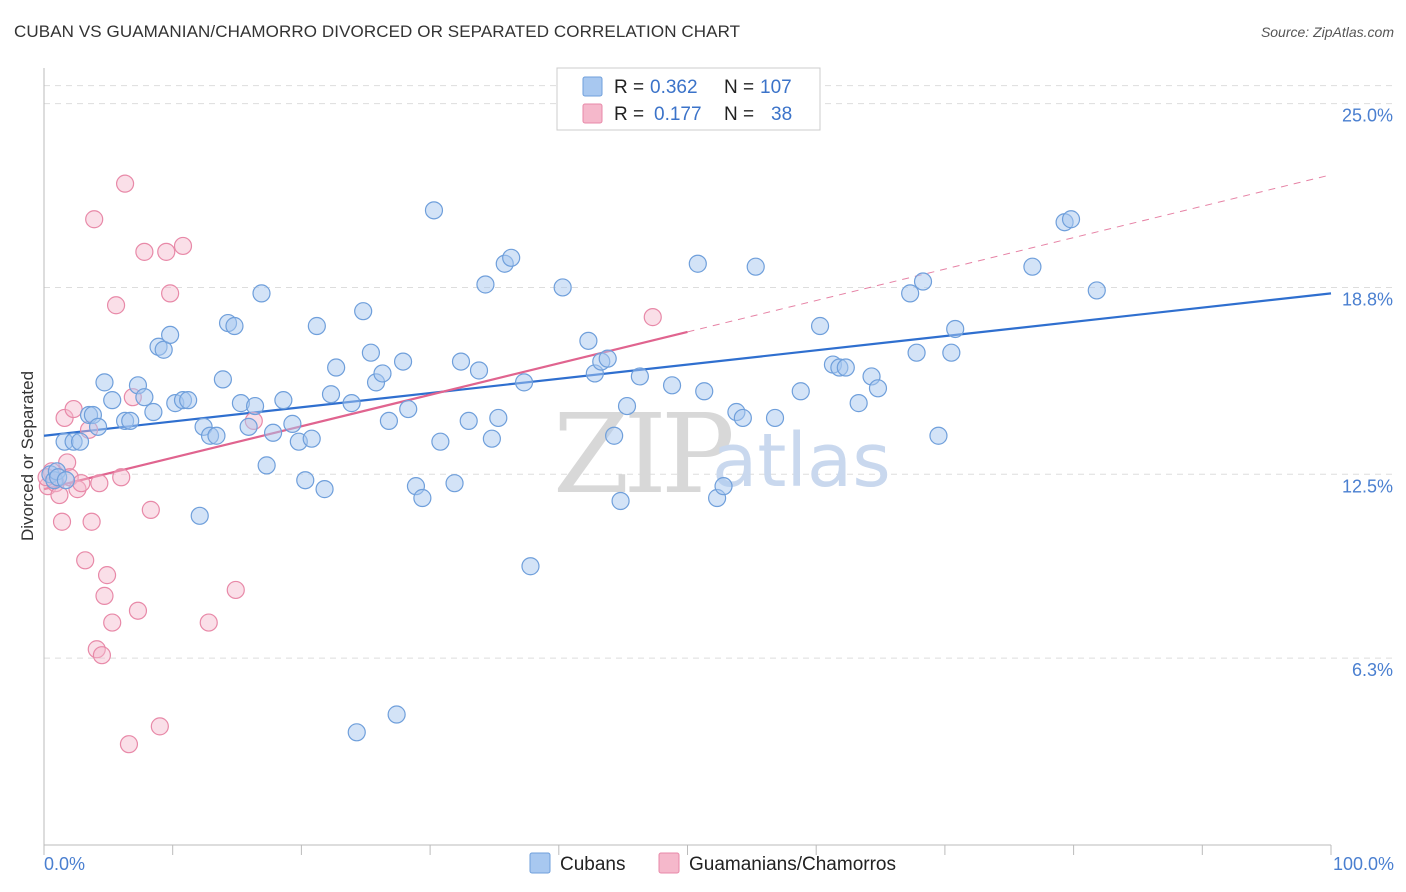 The image size is (1406, 892). I want to click on bottom-legend-label-guamanians: Guamanians/Chamorros, so click(792, 864).